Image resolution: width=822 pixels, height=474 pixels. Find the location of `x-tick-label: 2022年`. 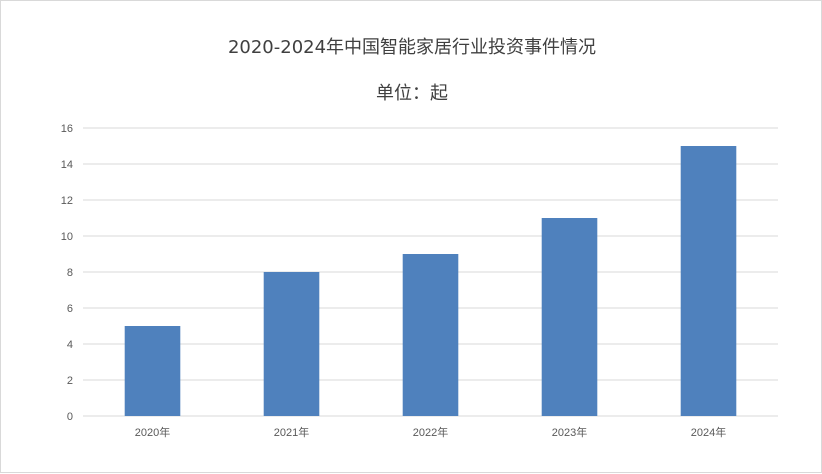

x-tick-label: 2022年 is located at coordinates (430, 432).